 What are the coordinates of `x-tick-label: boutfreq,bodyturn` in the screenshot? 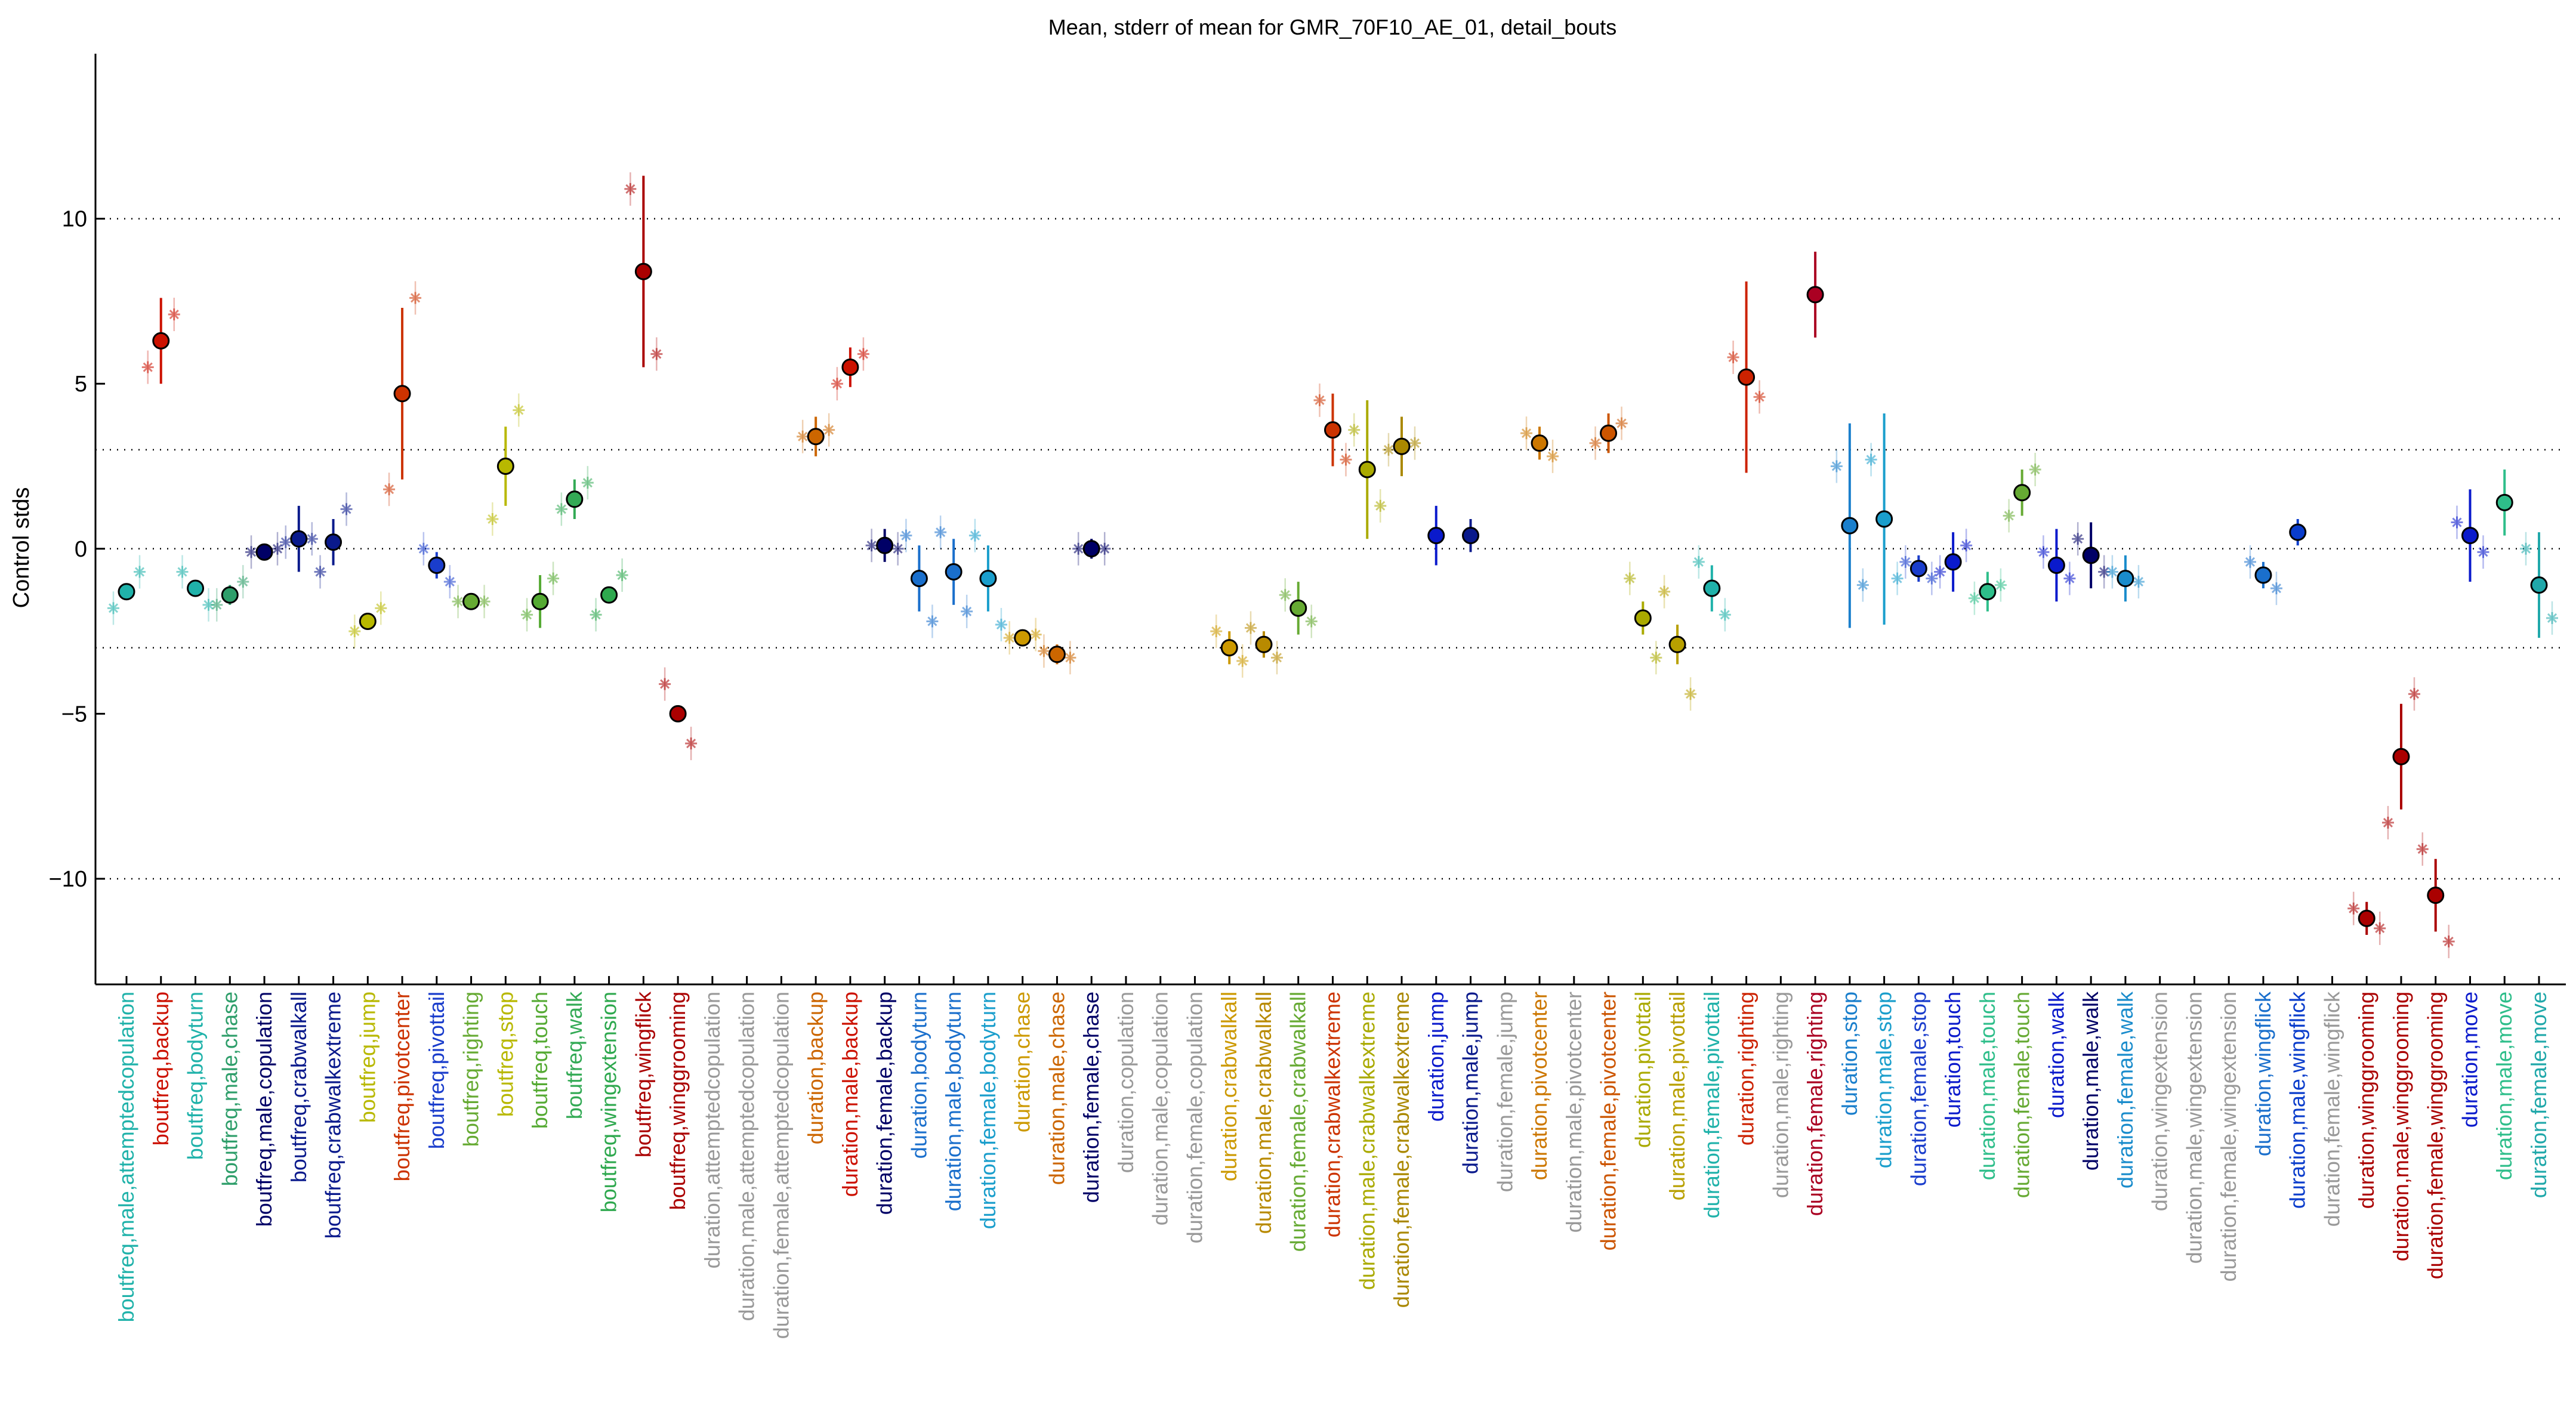 It's located at (195, 1076).